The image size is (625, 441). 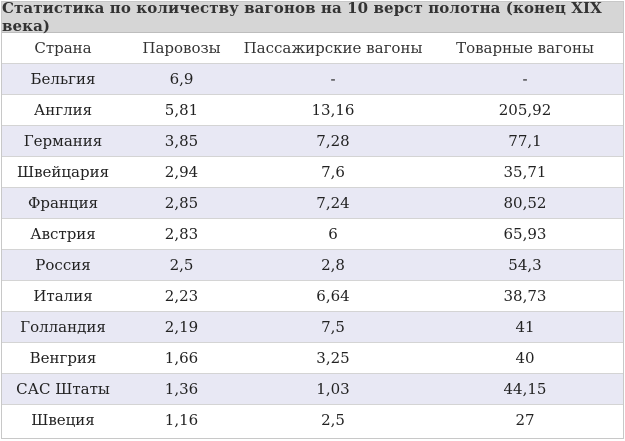 I want to click on table-row: Швейцария 2,94 7,6 35,71, so click(x=312, y=172).